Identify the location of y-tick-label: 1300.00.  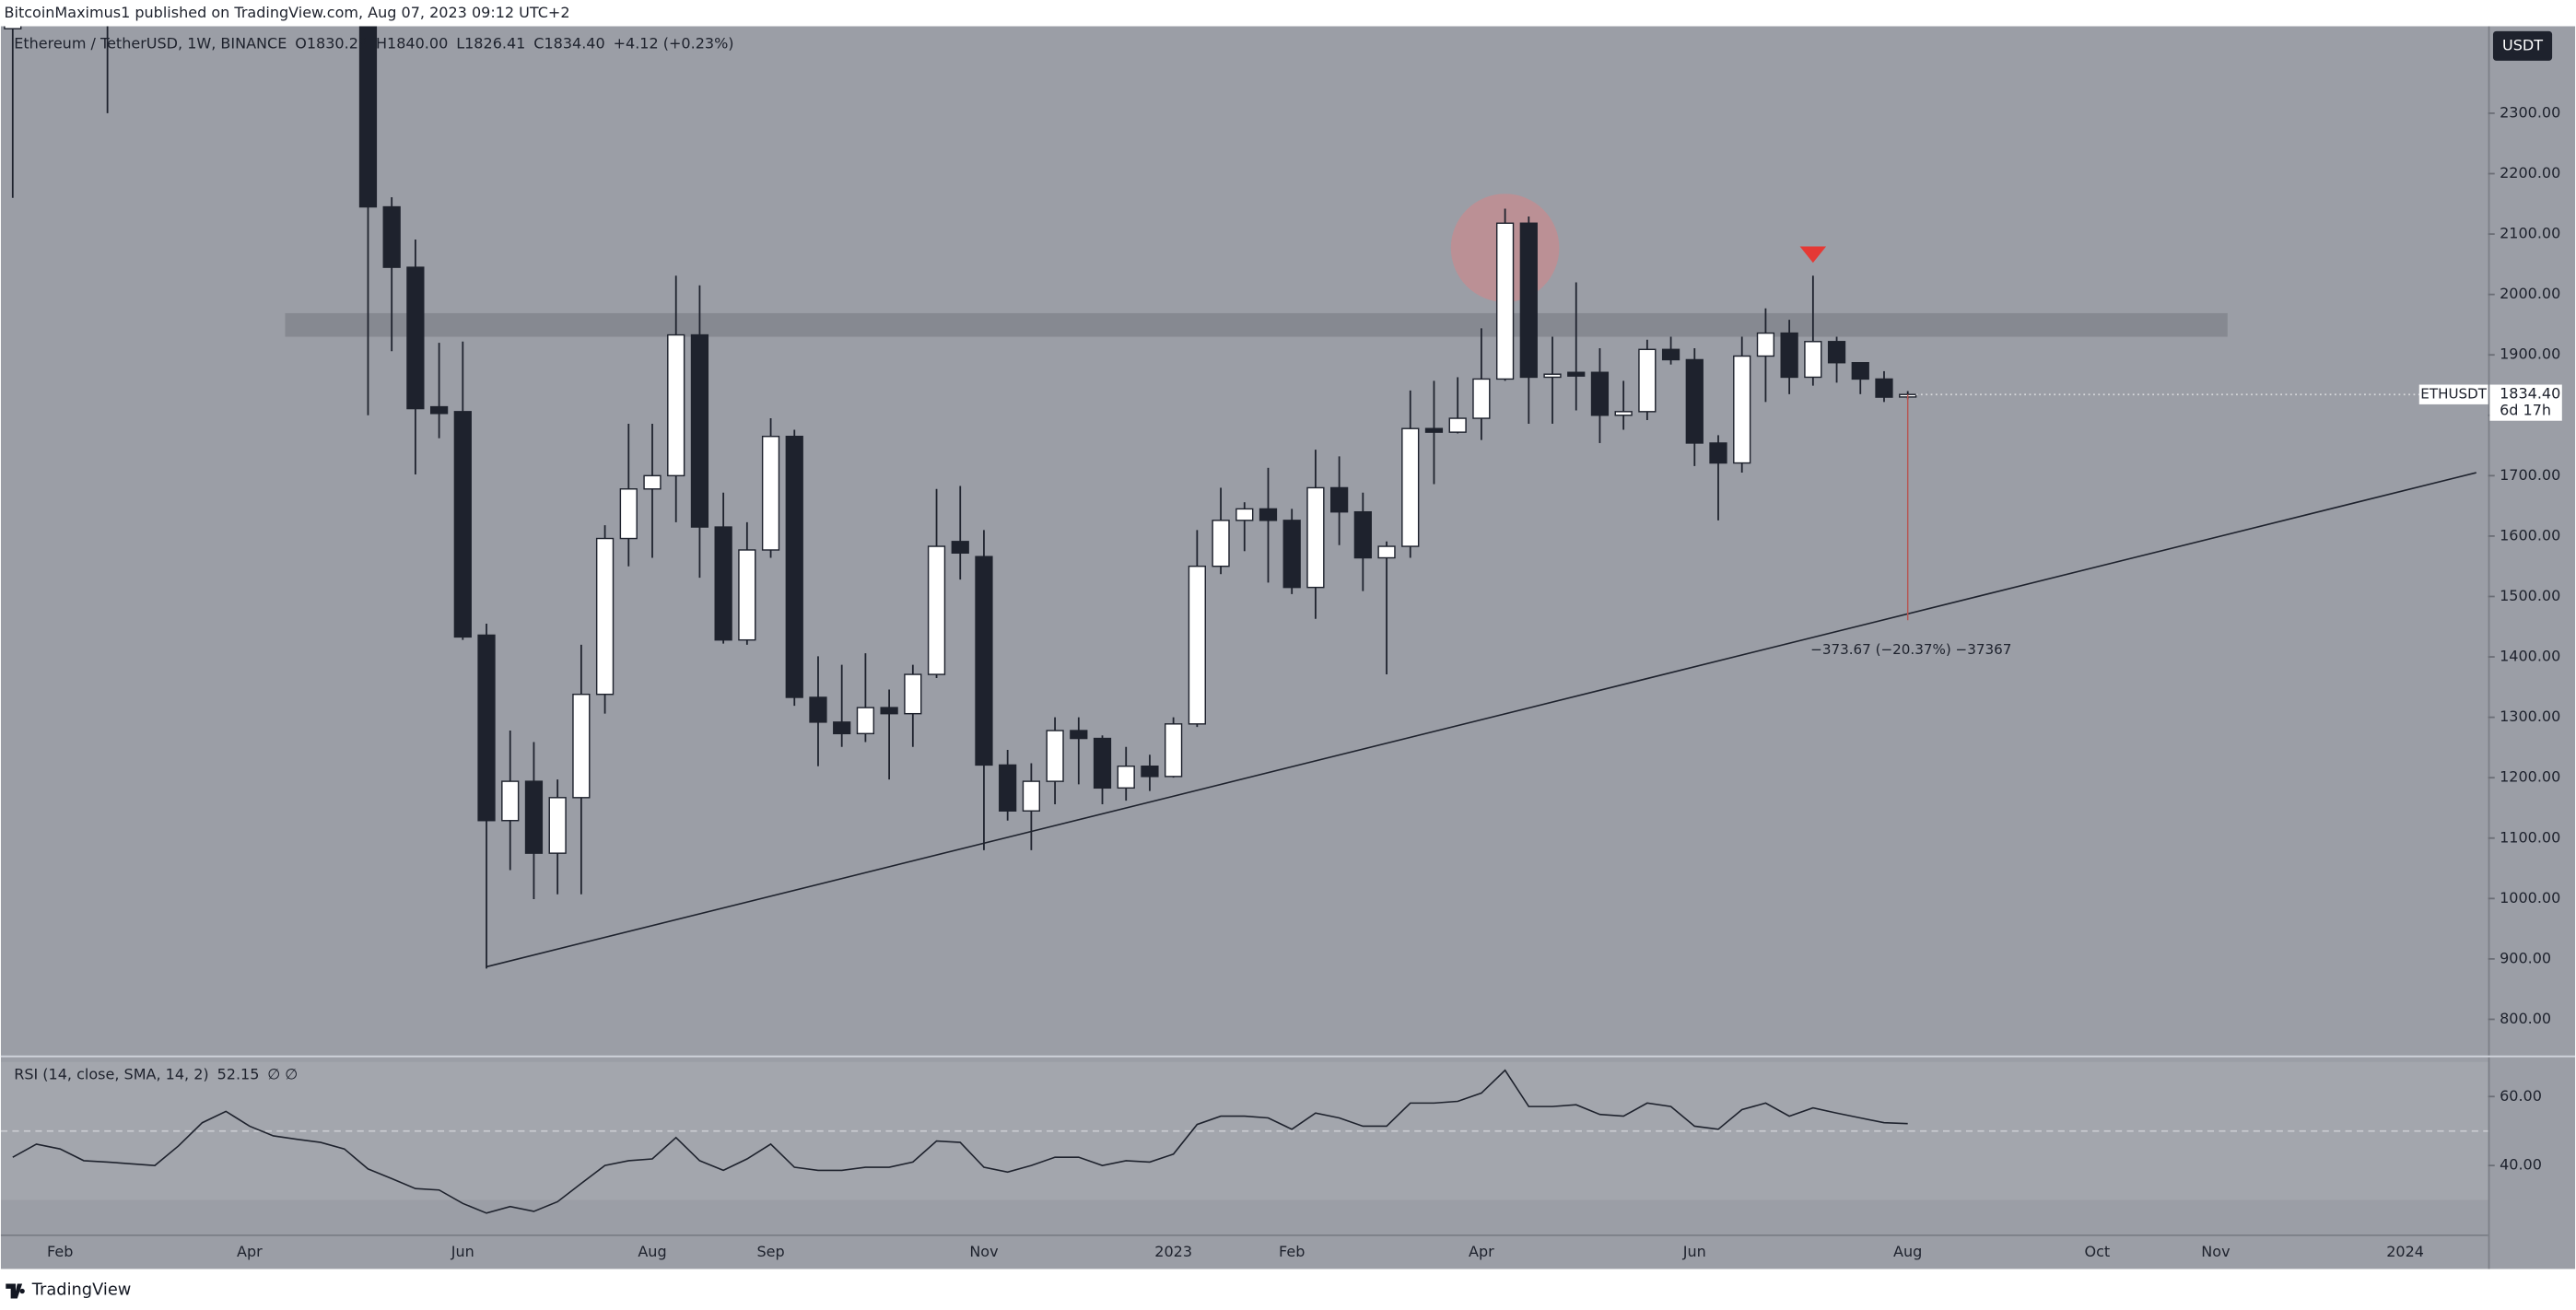
(2530, 717).